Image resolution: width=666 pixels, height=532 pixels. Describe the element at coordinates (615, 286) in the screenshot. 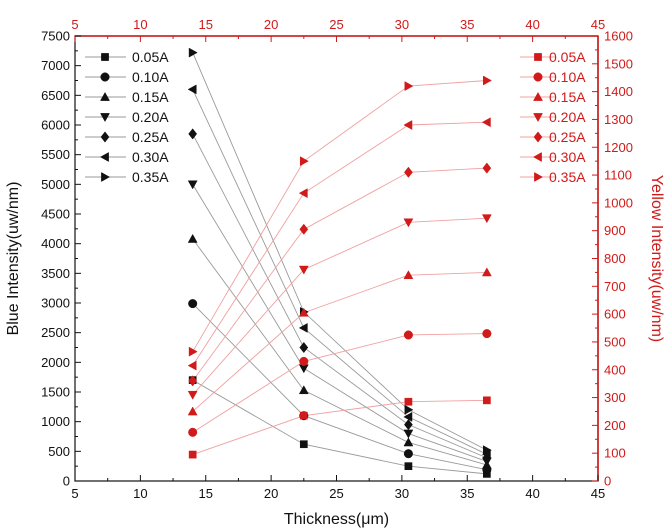

I see `y-right-tick-label: 700` at that location.